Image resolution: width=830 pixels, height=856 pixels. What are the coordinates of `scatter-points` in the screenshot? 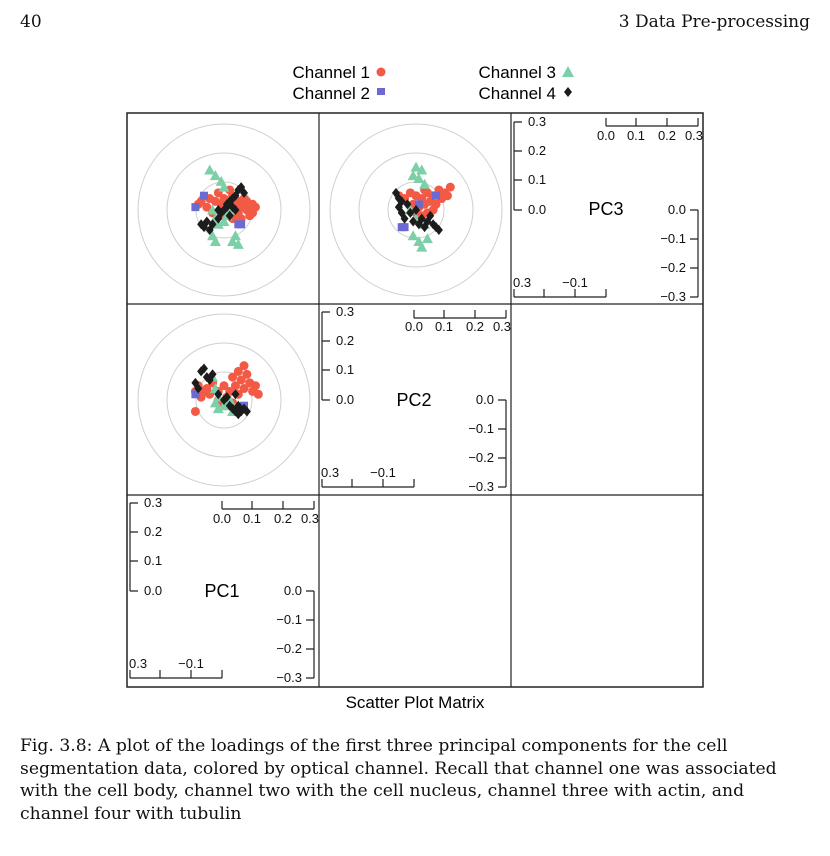 It's located at (322, 290).